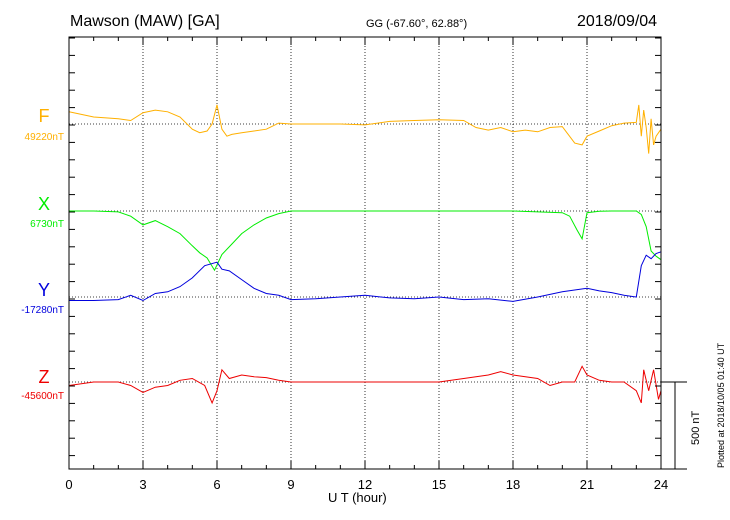 This screenshot has width=730, height=520. I want to click on x-tick-label: 12, so click(365, 484).